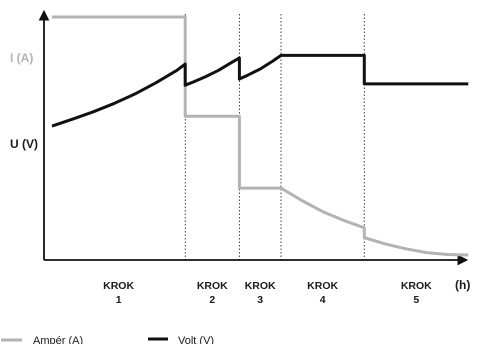  What do you see at coordinates (212, 300) in the screenshot?
I see `step-2-number: 2` at bounding box center [212, 300].